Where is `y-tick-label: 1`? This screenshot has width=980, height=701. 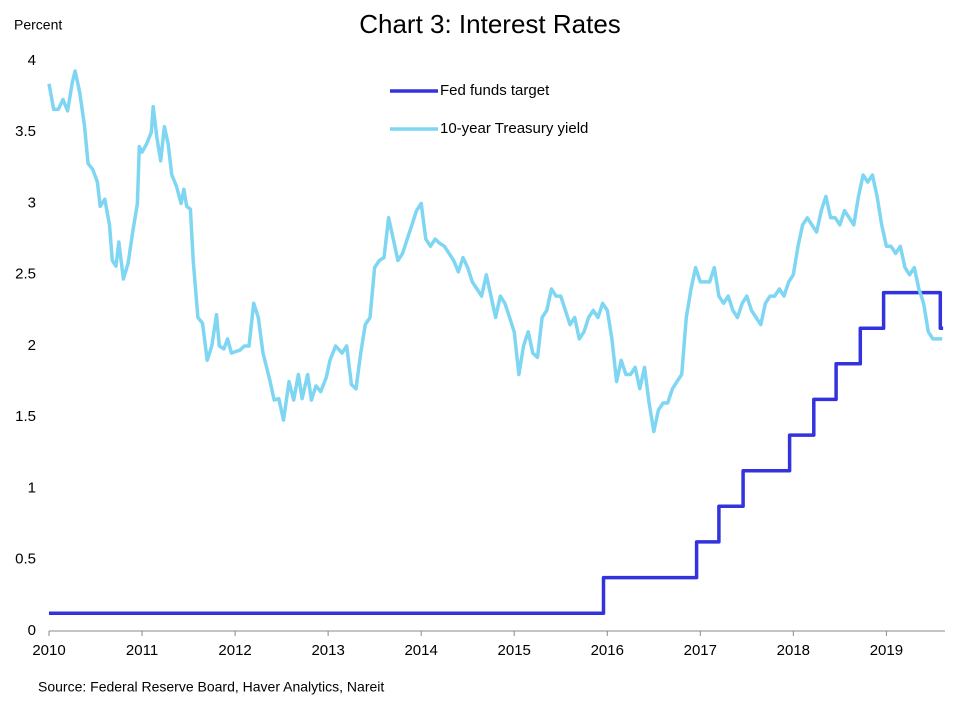 y-tick-label: 1 is located at coordinates (32, 487).